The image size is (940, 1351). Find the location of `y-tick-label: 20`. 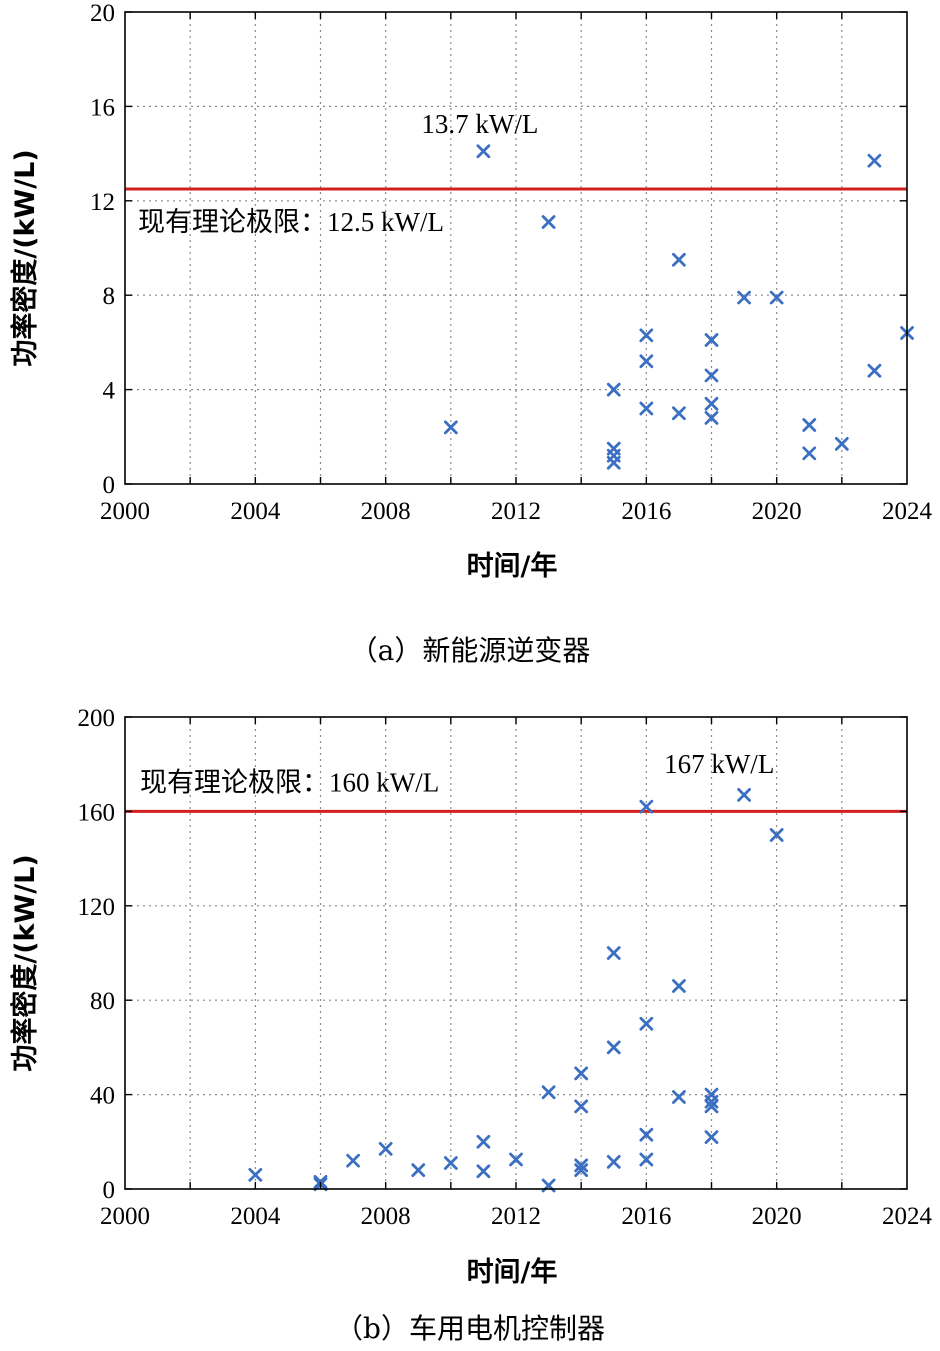

y-tick-label: 20 is located at coordinates (102, 13).